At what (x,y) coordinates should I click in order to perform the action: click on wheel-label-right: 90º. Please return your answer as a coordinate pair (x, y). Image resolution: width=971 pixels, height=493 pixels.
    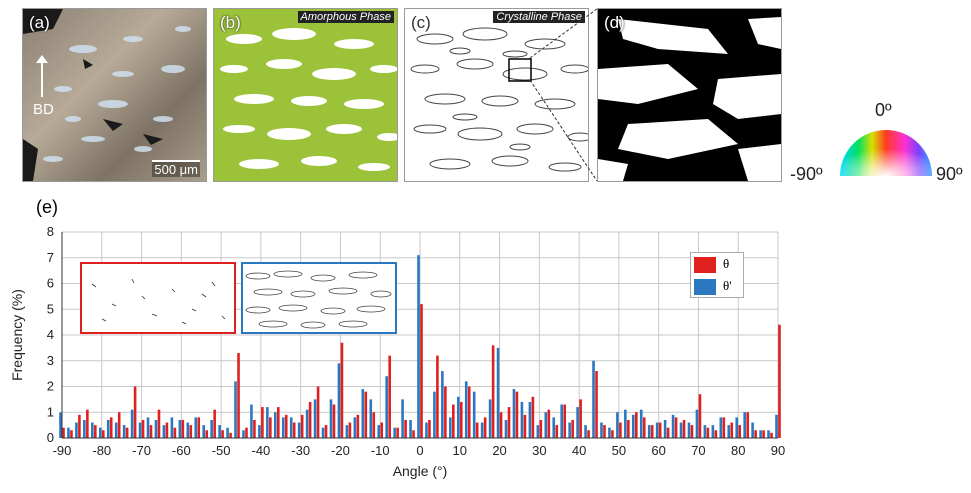
    Looking at the image, I should click on (949, 174).